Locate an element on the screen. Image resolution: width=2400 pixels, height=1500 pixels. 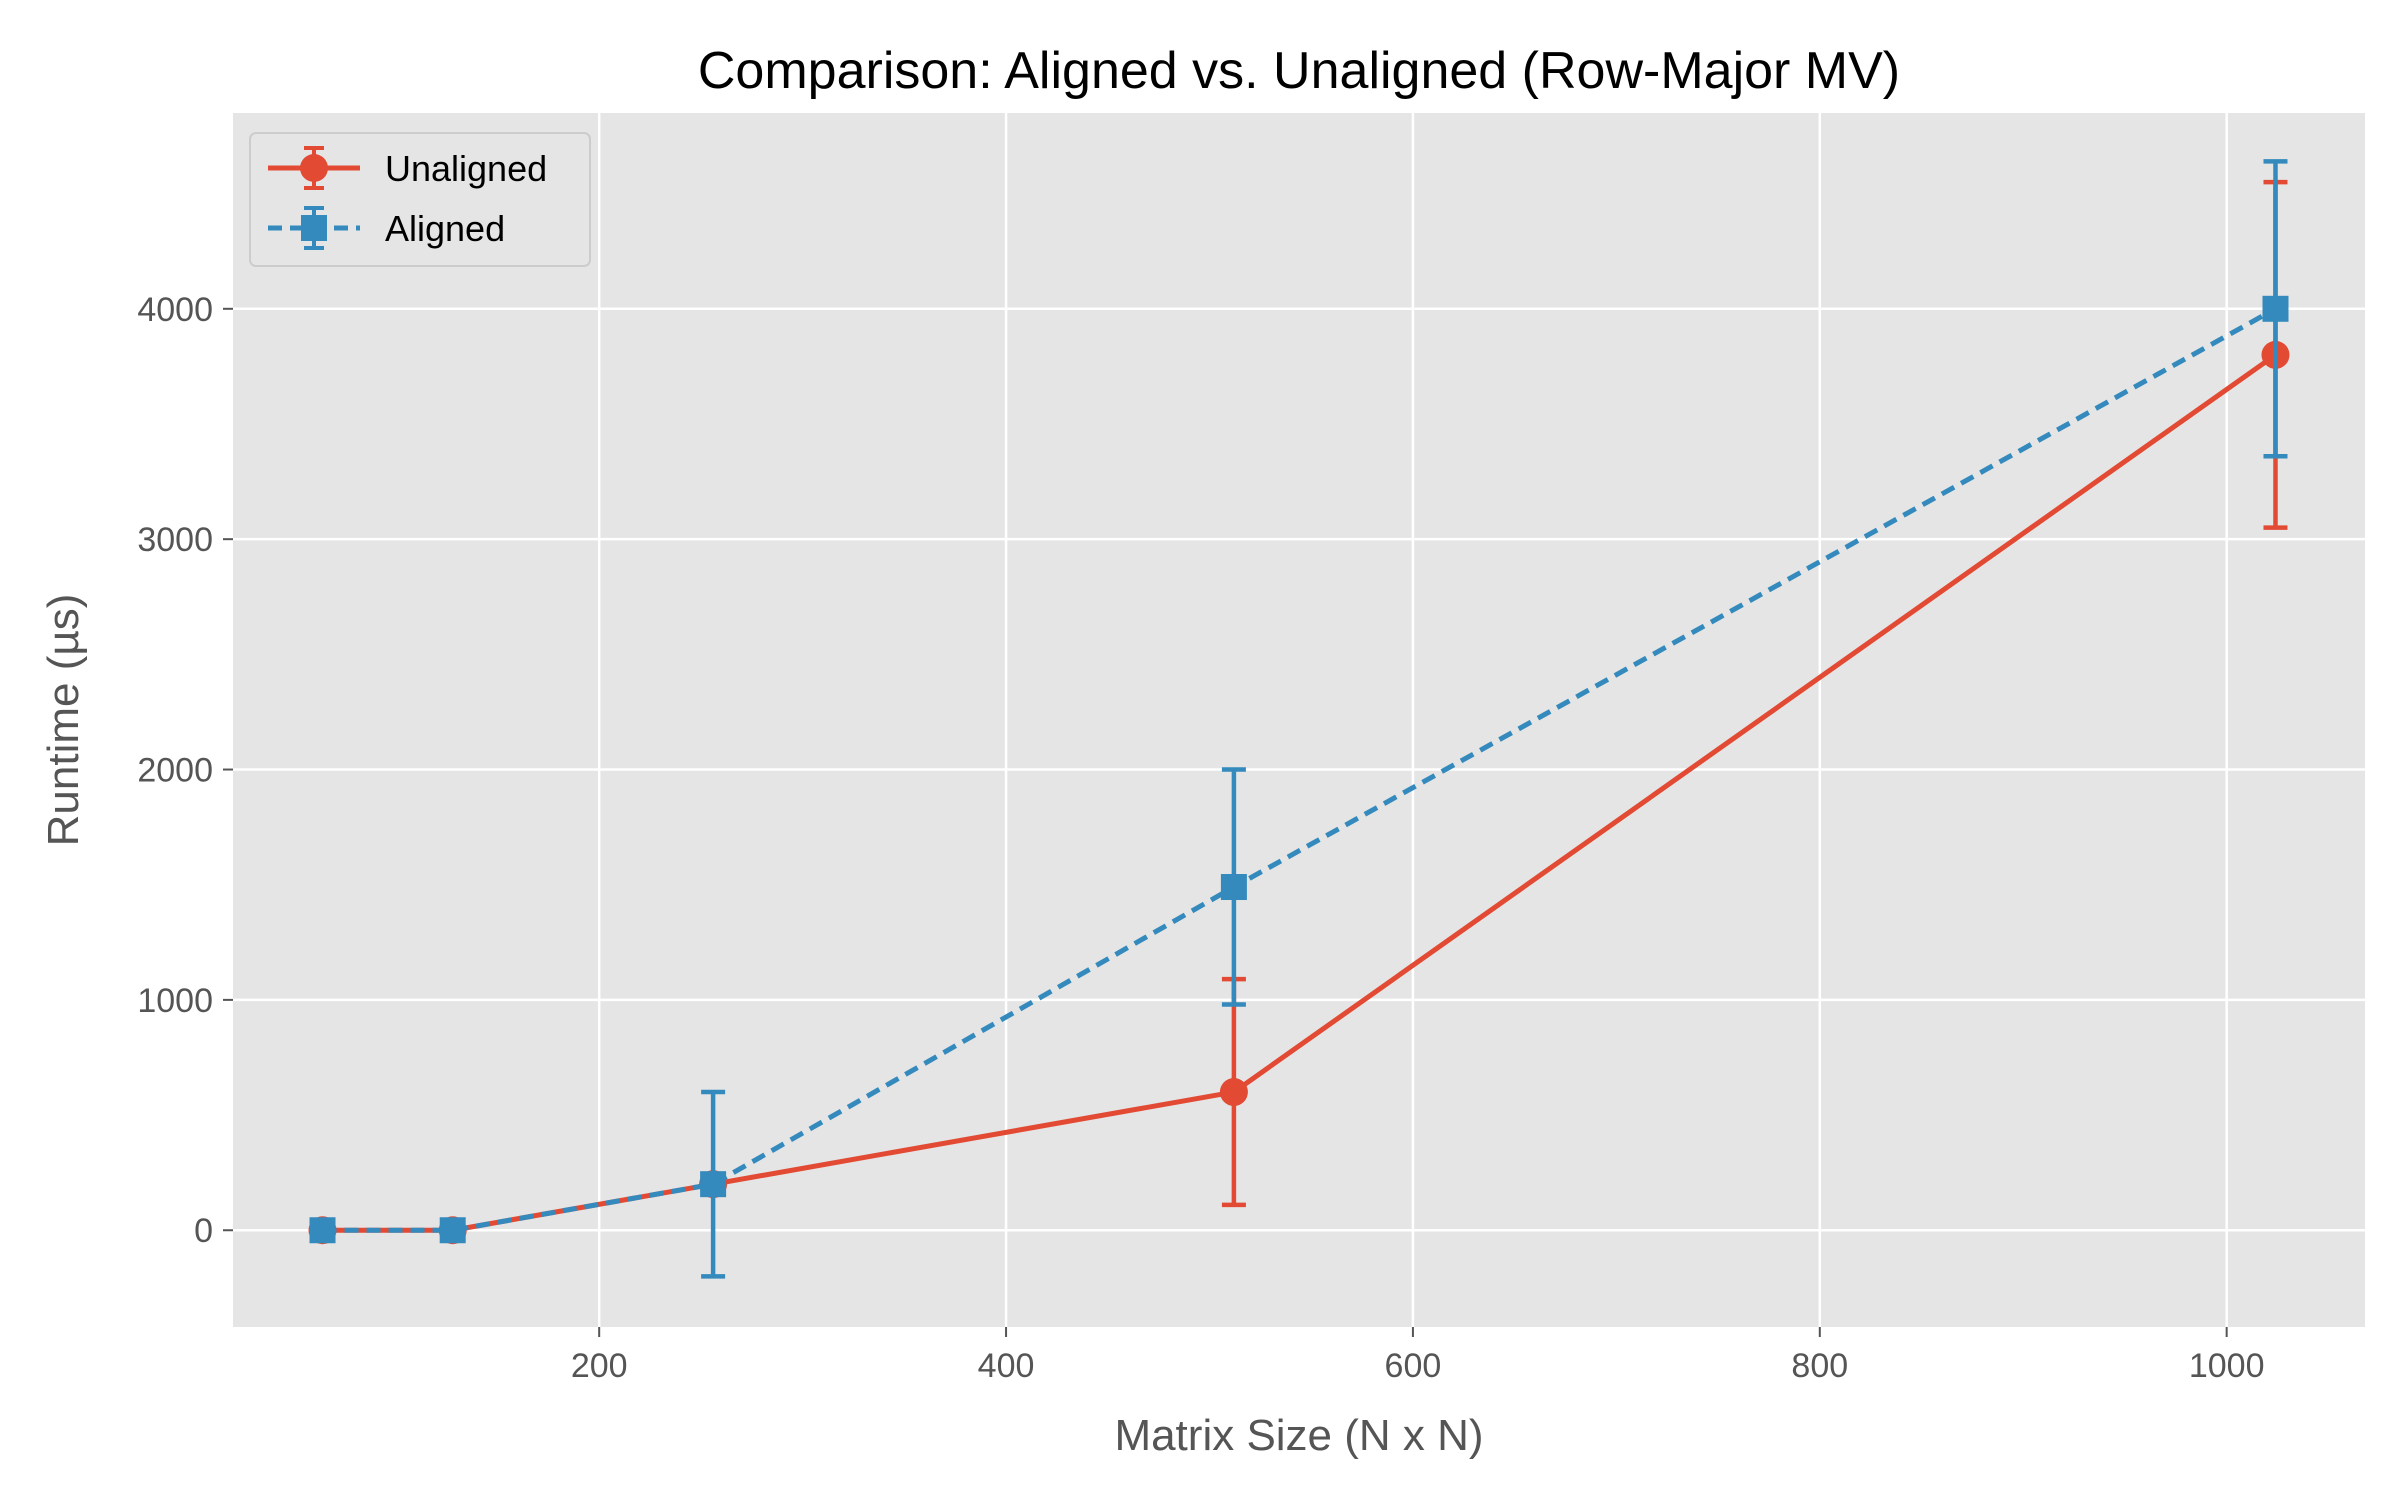
x-tick-label: 400 is located at coordinates (1006, 1366).